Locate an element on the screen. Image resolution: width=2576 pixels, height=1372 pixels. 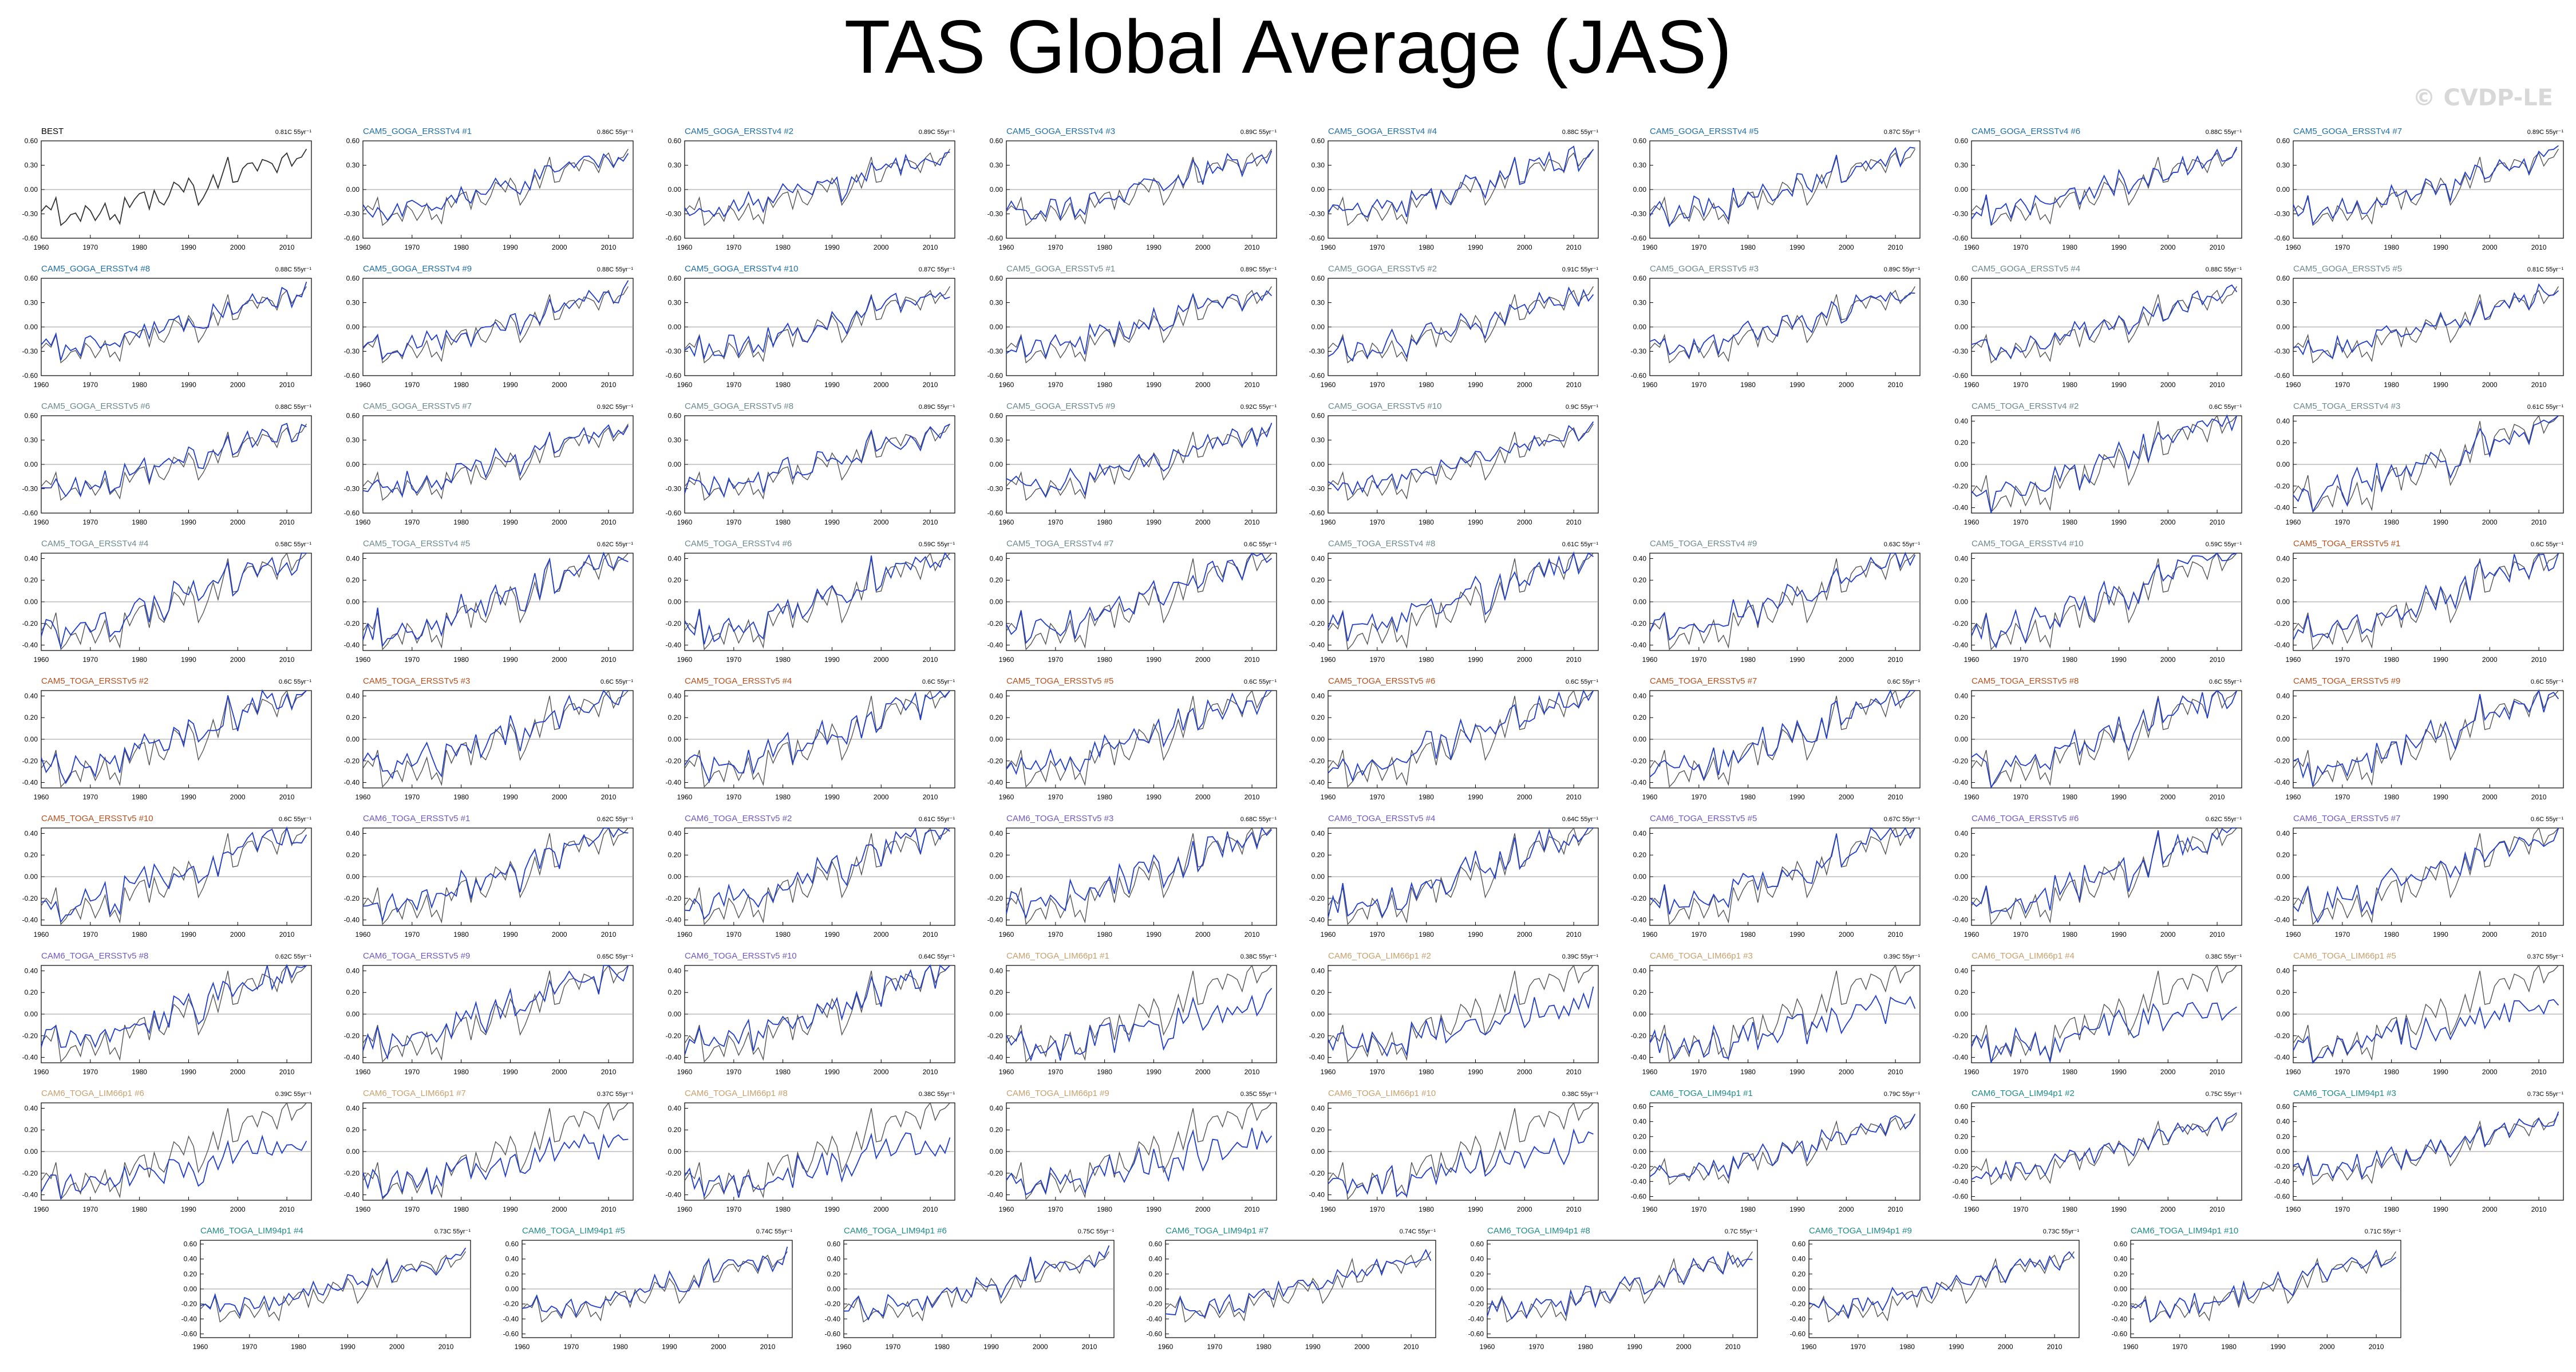
panel-title: CAM5_GOGA_ERSSTv4 #5 is located at coordinates (1704, 132).